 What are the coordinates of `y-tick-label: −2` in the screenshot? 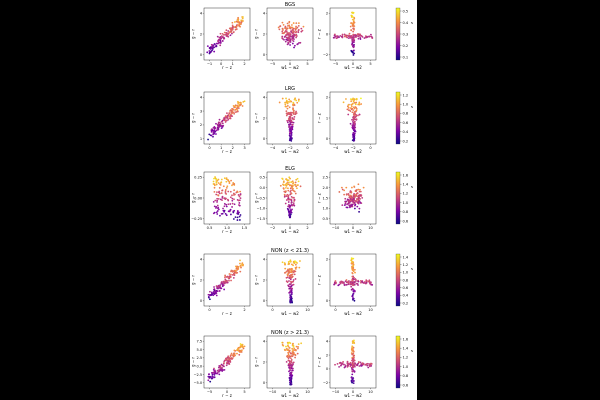 It's located at (325, 383).